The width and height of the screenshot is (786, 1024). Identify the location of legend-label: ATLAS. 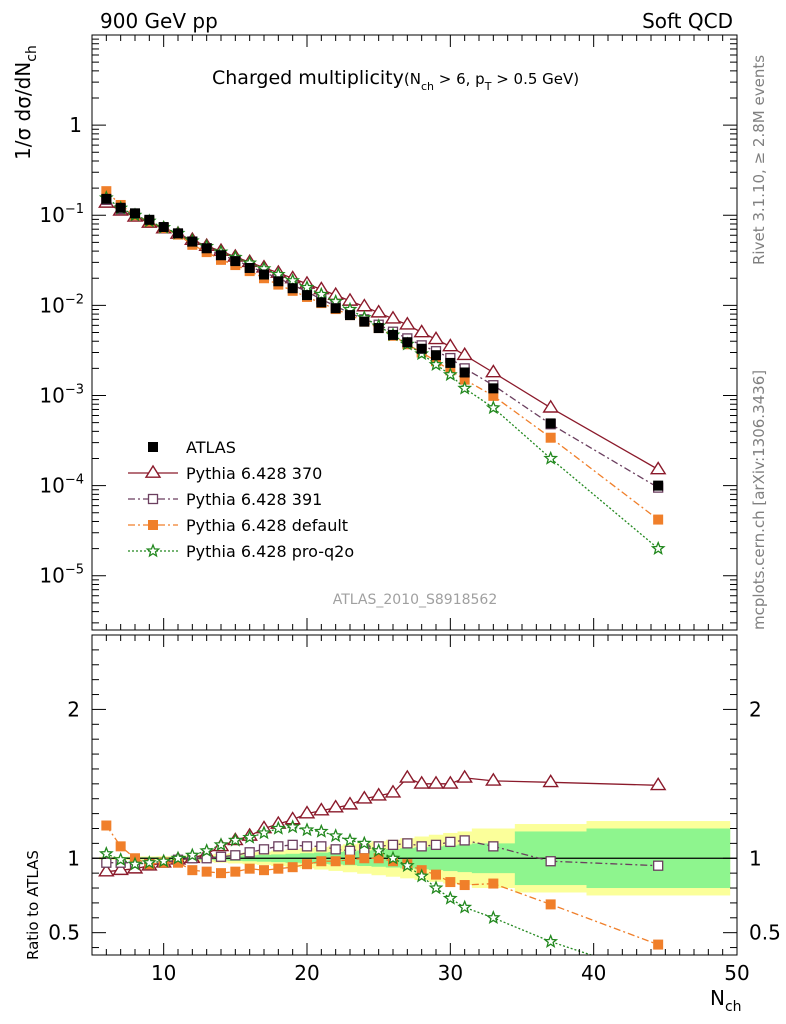
(211, 447).